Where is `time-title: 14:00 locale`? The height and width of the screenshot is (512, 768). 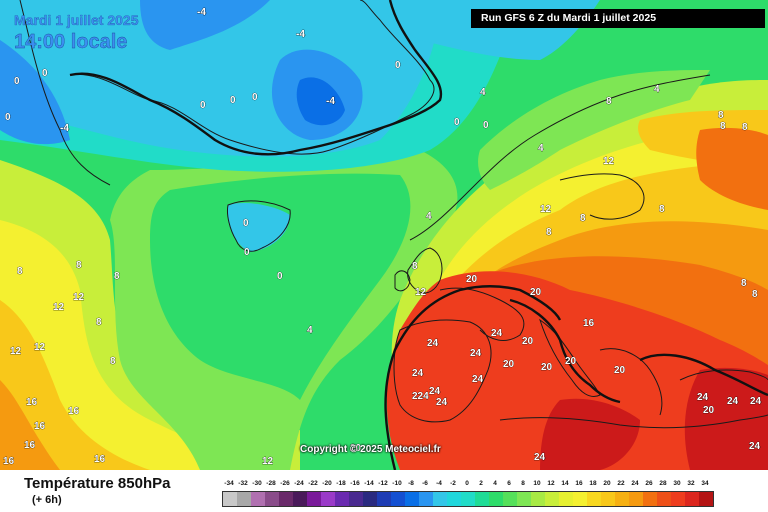 time-title: 14:00 locale is located at coordinates (71, 42).